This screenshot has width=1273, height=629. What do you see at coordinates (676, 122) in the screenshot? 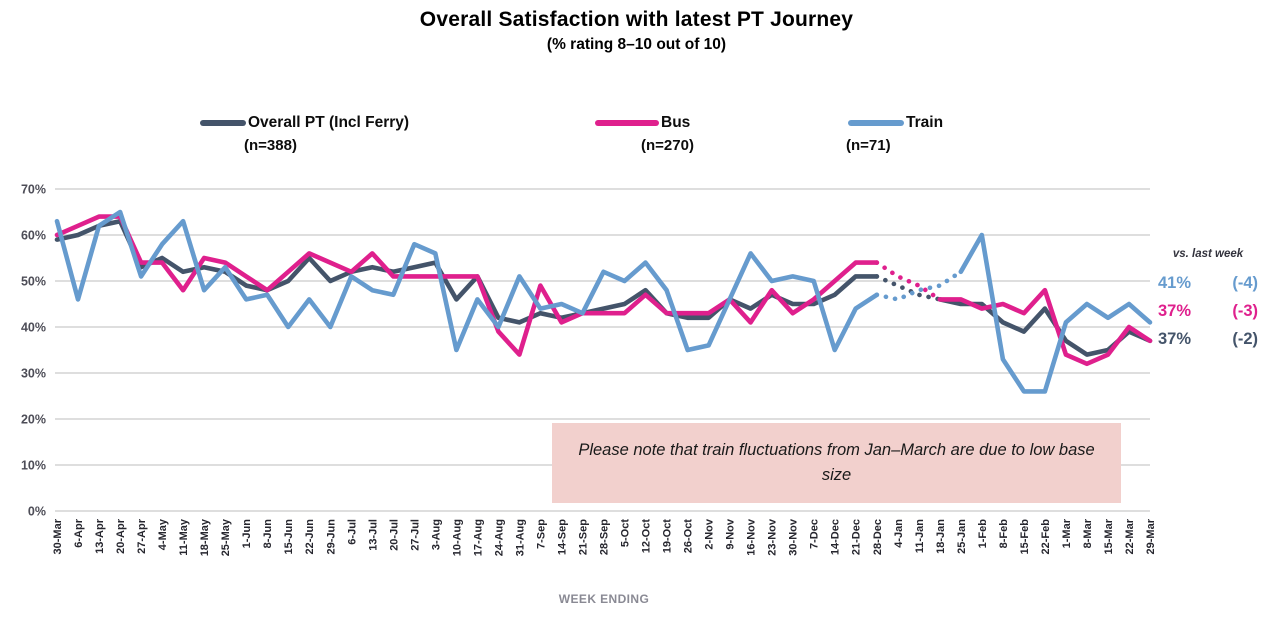
I see `legend-label-bus: Bus` at bounding box center [676, 122].